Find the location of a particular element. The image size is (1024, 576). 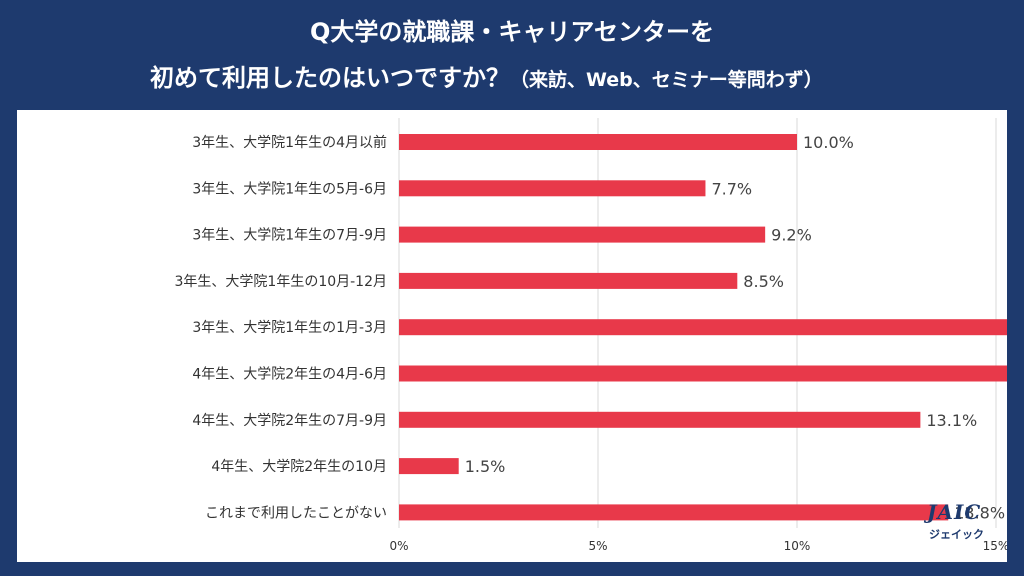

x-tick-label: 0% is located at coordinates (398, 546).